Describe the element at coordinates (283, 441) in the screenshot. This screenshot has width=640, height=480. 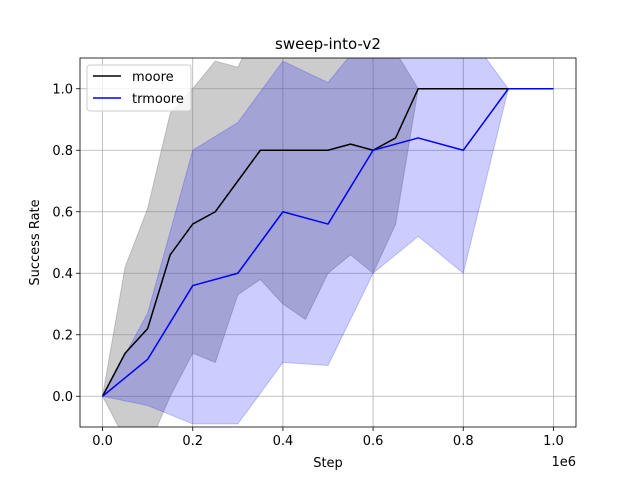
I see `x-tick-label: 0.4` at that location.